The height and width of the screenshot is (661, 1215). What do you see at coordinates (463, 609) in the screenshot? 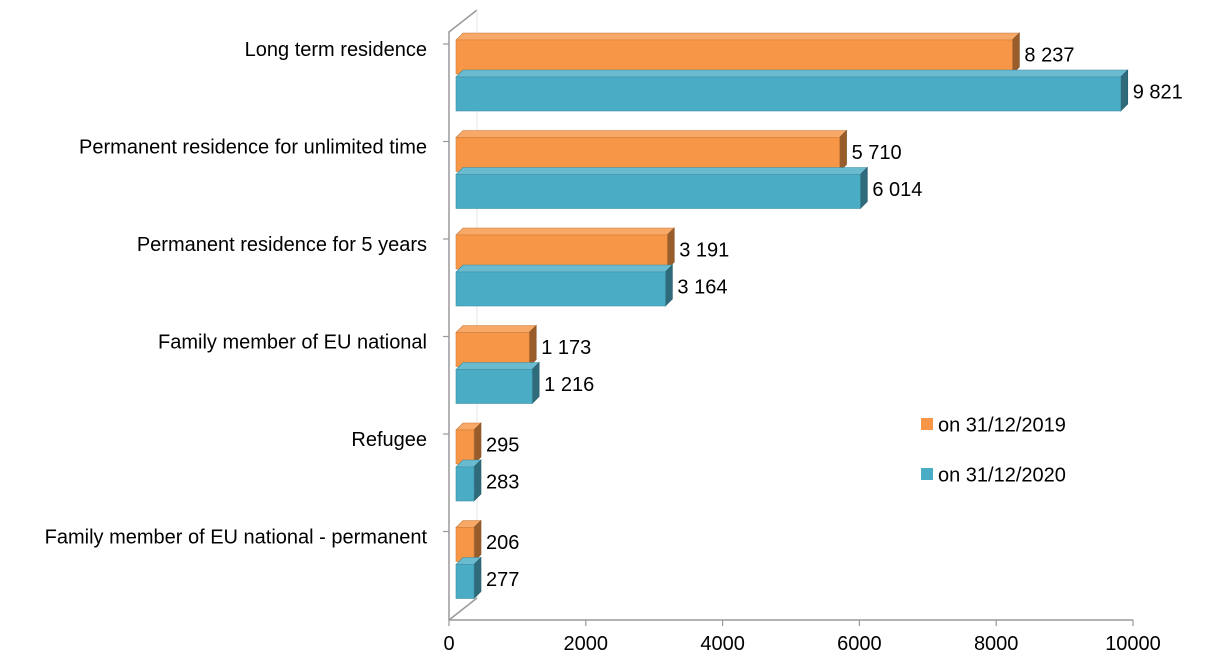
I see `axis-floor-edge` at bounding box center [463, 609].